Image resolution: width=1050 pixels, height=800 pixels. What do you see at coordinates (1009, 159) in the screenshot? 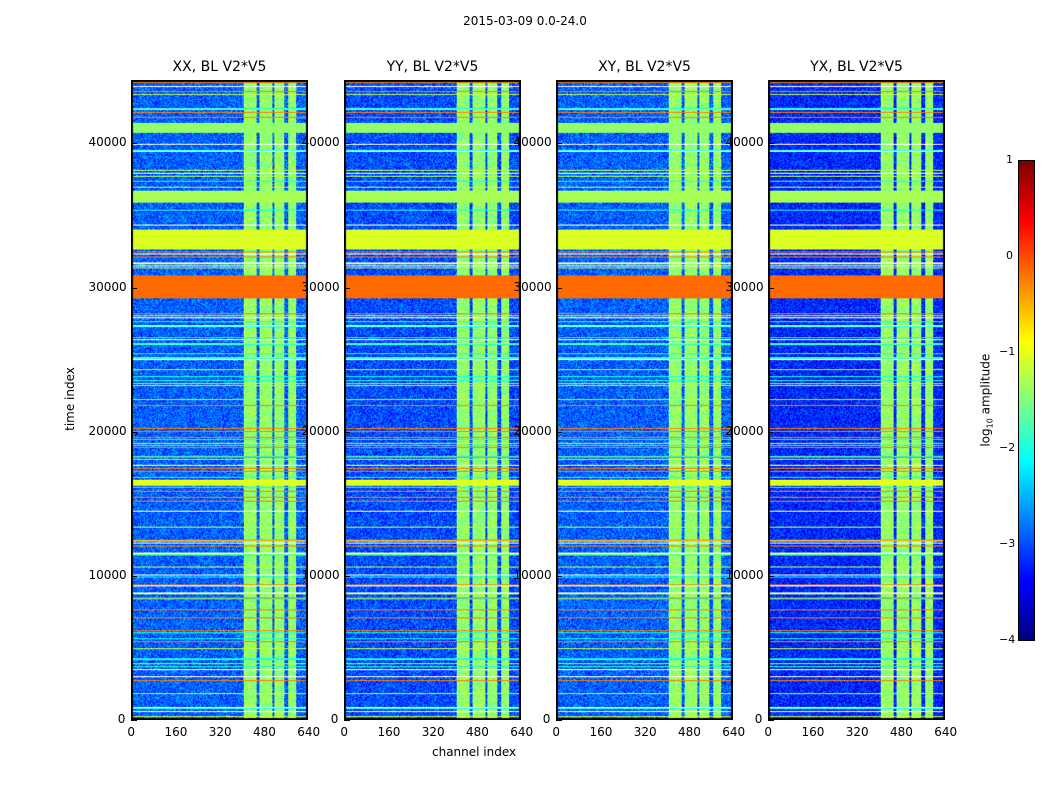
I see `colorbar-tick-label: 1` at bounding box center [1009, 159].